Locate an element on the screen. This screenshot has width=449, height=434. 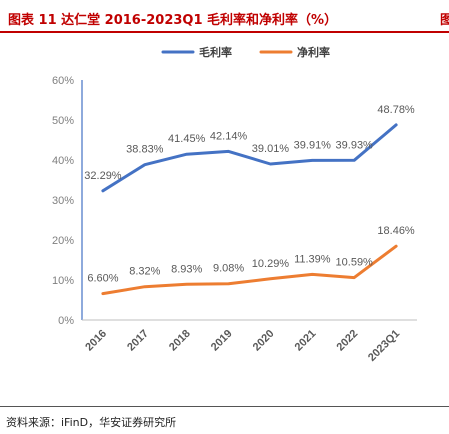
x-tick-label: 2016 is located at coordinates (96, 341).